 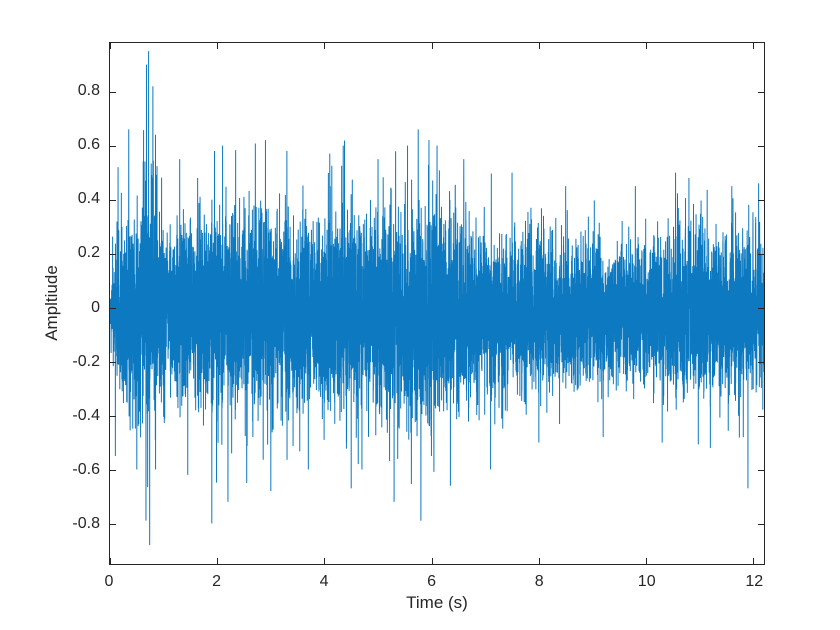 I want to click on y-tick-label: -0.6, so click(x=86, y=470).